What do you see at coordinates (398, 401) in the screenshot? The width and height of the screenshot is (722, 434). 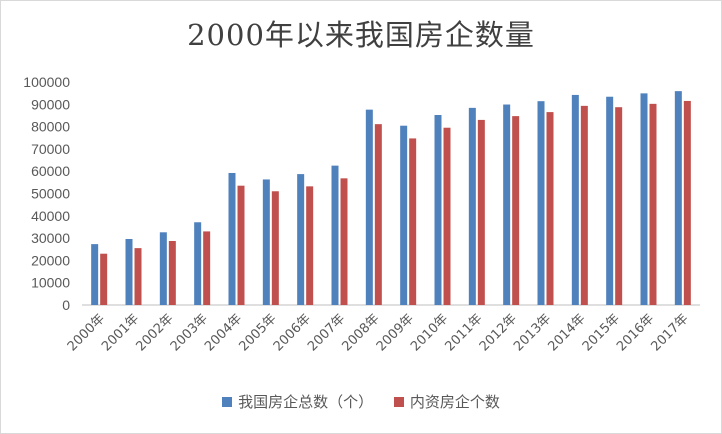 I see `legend-swatch-domestic` at bounding box center [398, 401].